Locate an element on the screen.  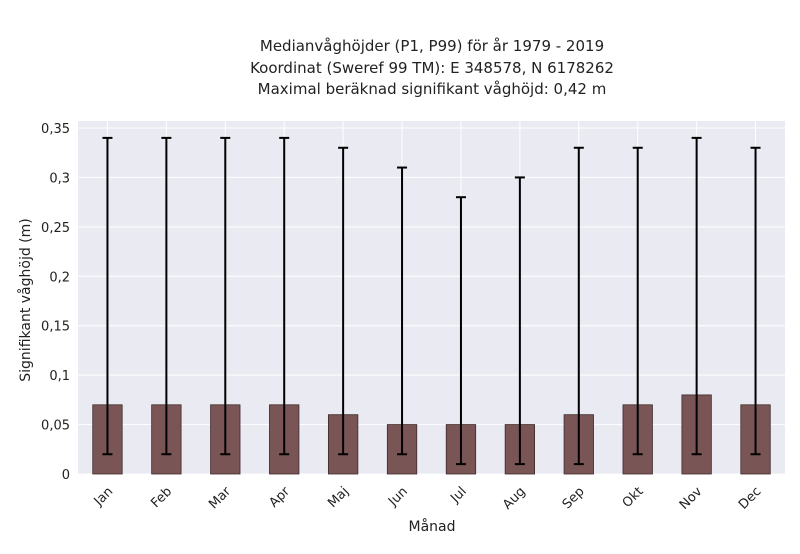
y-tick-label: 0,3 is located at coordinates (59, 178).